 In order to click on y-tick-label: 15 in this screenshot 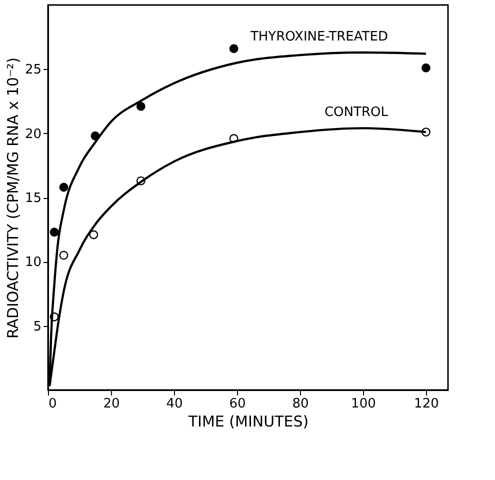, I will do `click(33, 198)`.